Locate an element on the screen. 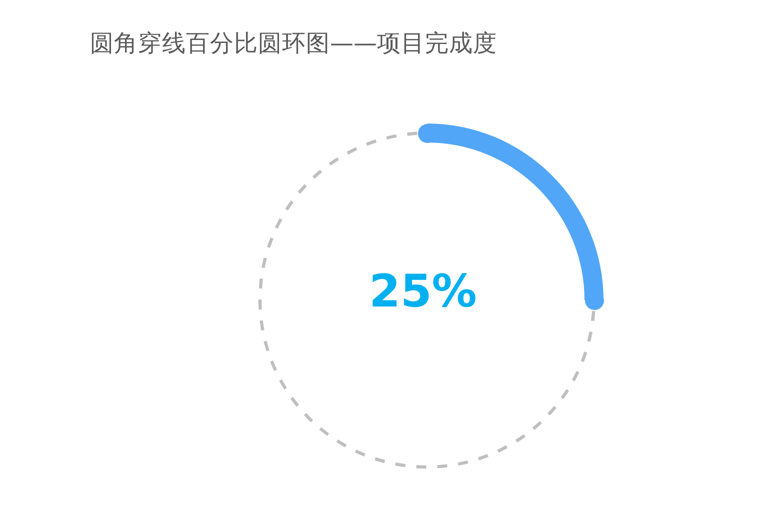 The image size is (769, 514). chart-title: 圆角穿线百分比圆环图——项目完成度 is located at coordinates (293, 43).